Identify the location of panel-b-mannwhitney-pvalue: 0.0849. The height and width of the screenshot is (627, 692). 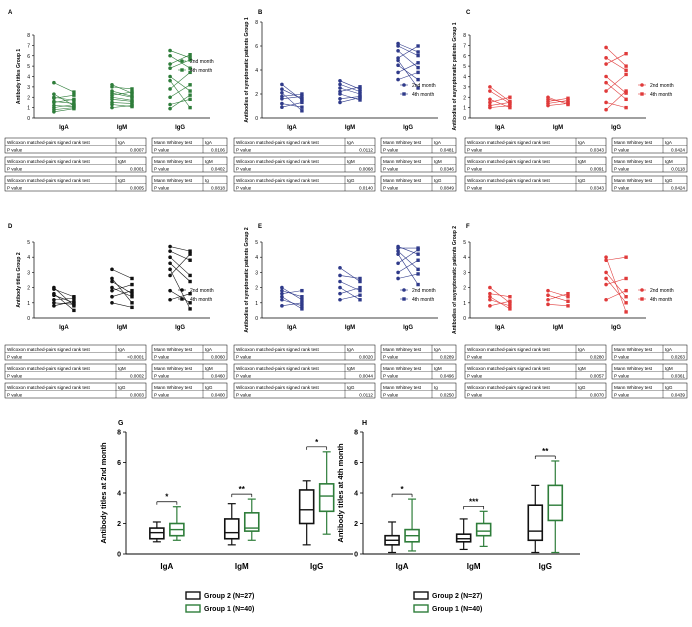
(447, 188).